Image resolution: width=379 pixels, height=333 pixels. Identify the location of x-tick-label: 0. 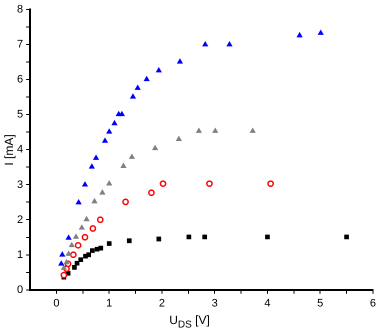
(56, 303).